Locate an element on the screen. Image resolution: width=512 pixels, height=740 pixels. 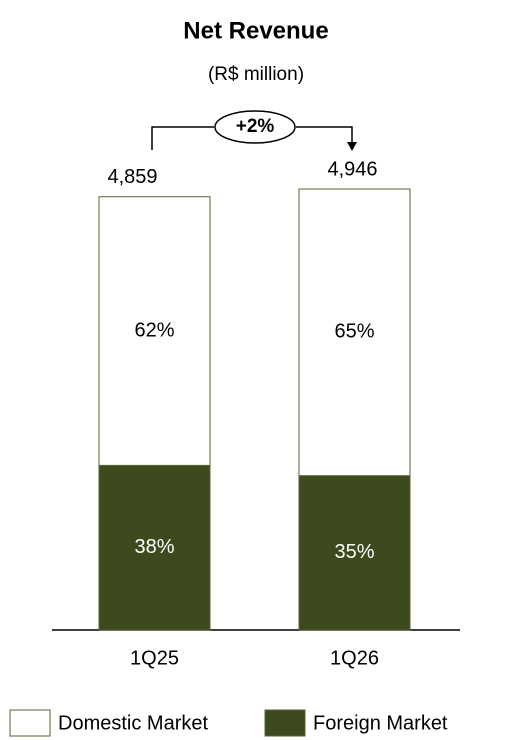
legend-label: Domestic Market is located at coordinates (133, 723).